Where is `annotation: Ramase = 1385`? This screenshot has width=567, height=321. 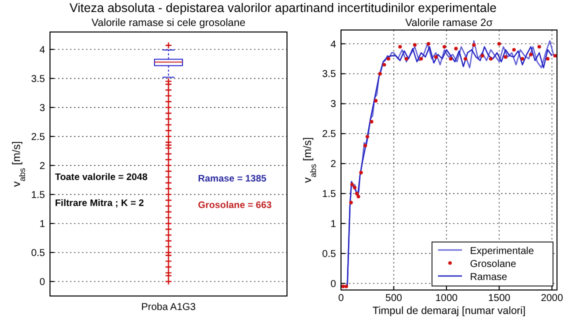 annotation: Ramase = 1385 is located at coordinates (233, 179).